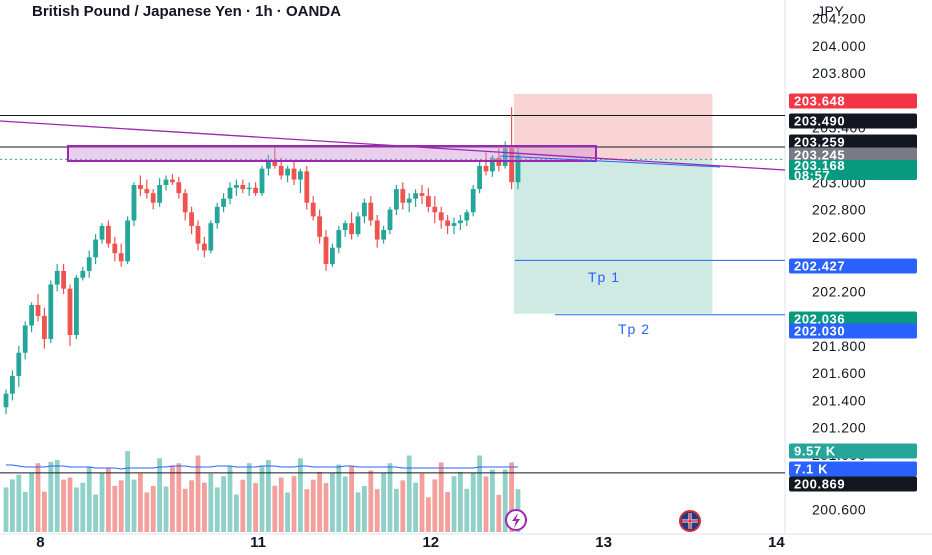 The image size is (932, 555). Describe the element at coordinates (812, 175) in the screenshot. I see `countdown-tag: 08:57` at that location.